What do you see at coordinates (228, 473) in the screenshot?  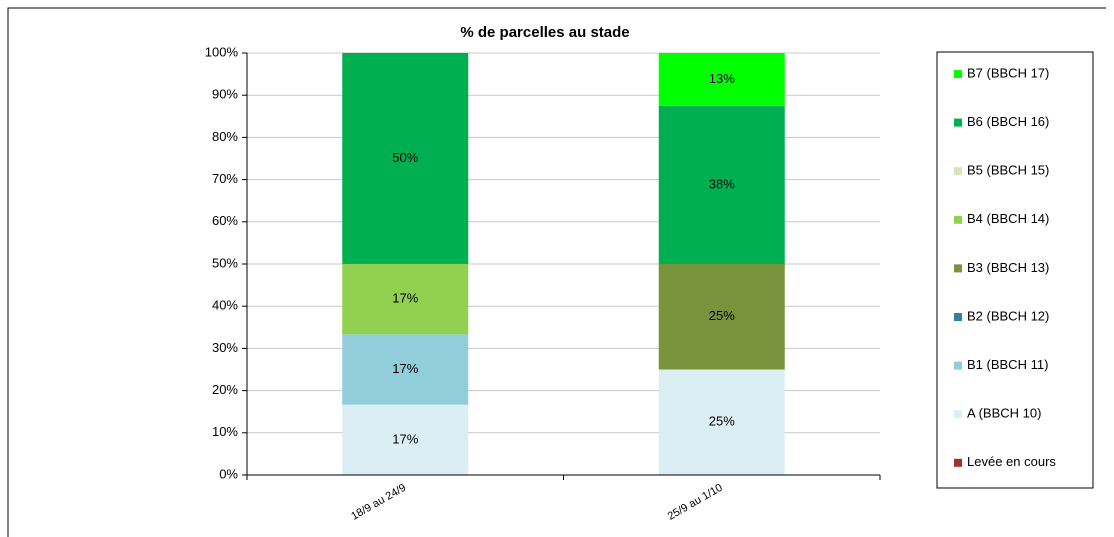 I see `y-tick-label: 0%` at bounding box center [228, 473].